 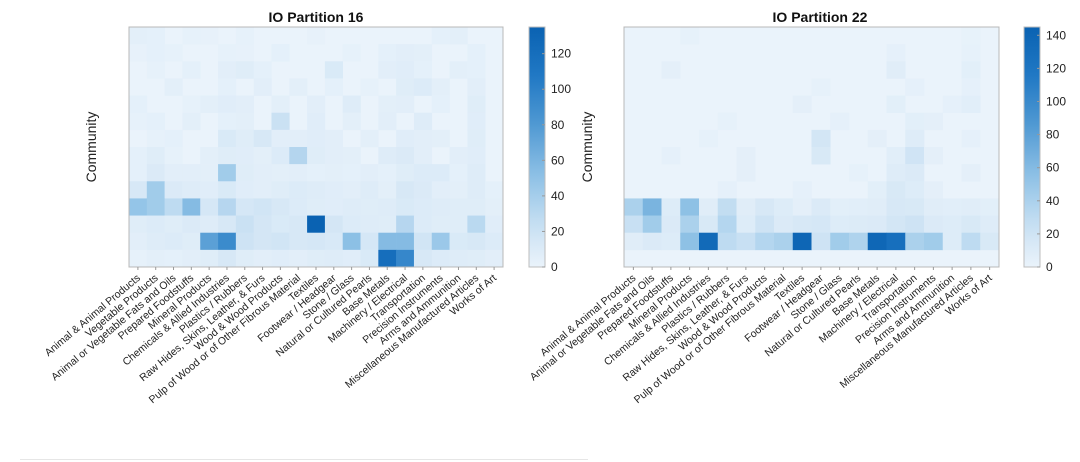 What do you see at coordinates (1049, 267) in the screenshot?
I see `colorbar-tick-label: 0` at bounding box center [1049, 267].